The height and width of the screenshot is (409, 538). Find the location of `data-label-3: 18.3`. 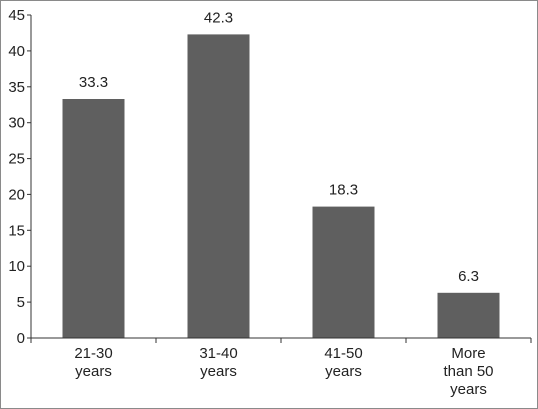

data-label-3: 18.3 is located at coordinates (343, 190).